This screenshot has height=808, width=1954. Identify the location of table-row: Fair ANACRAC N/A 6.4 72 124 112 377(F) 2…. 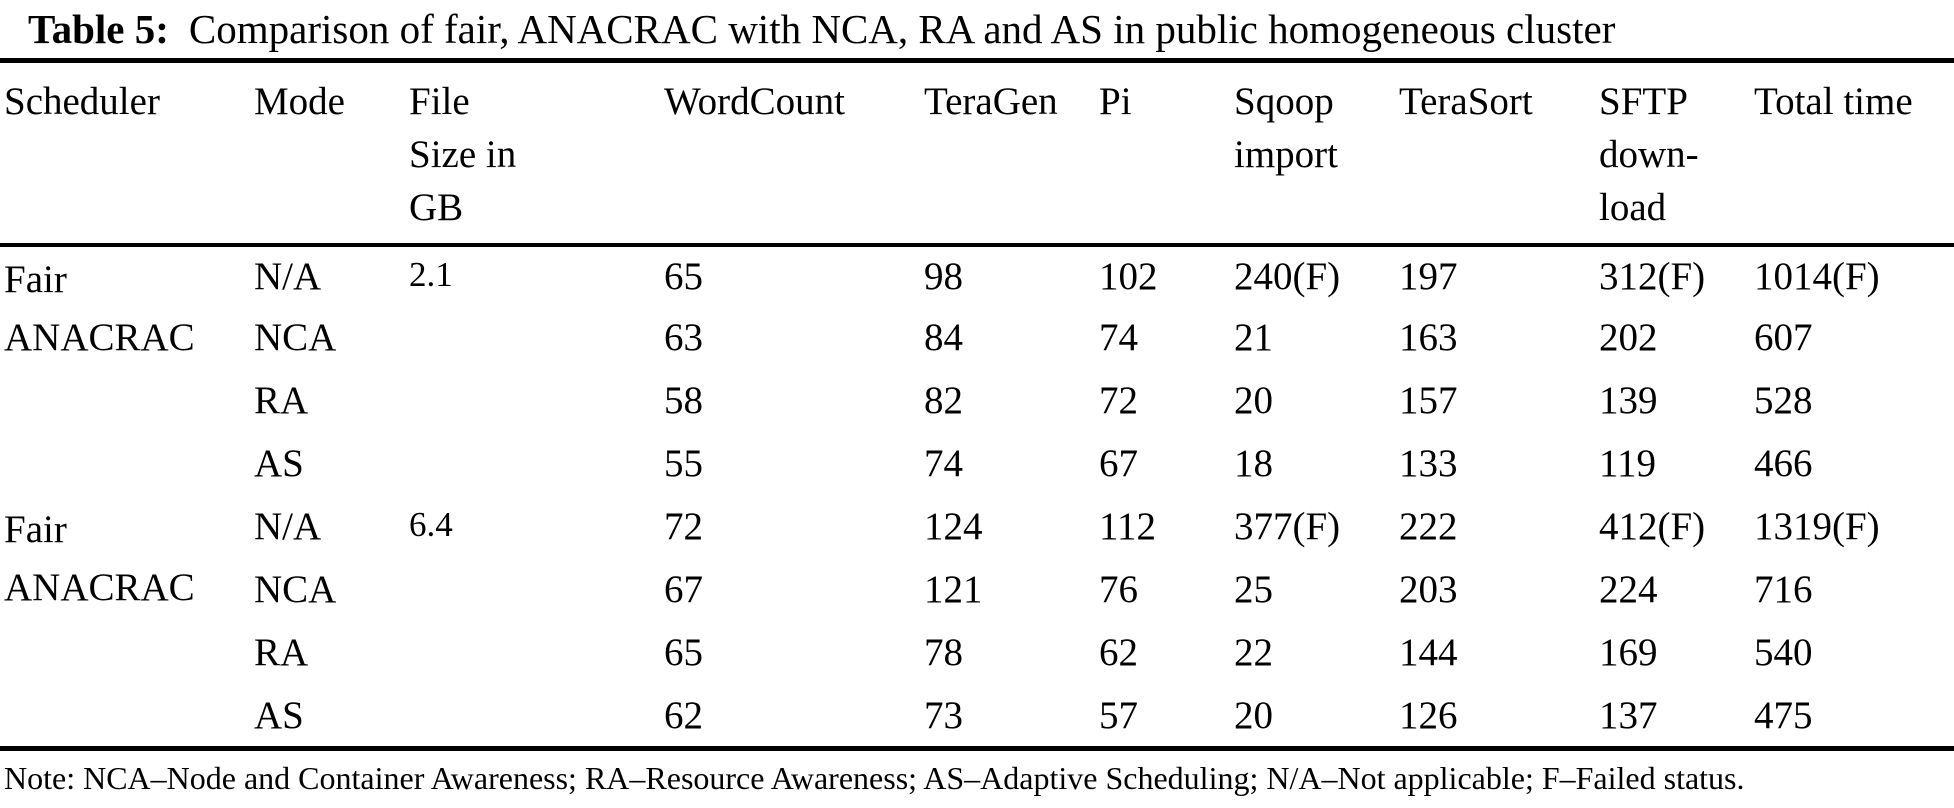
(977, 553).